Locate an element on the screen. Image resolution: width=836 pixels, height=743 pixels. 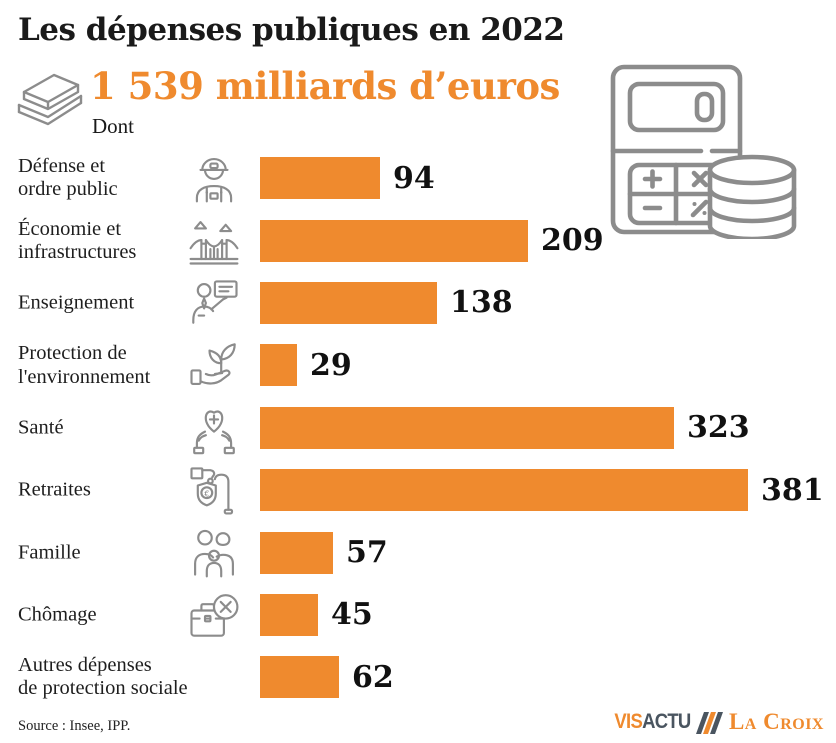
row-label: Économie et infrastructures is located at coordinates (77, 240).